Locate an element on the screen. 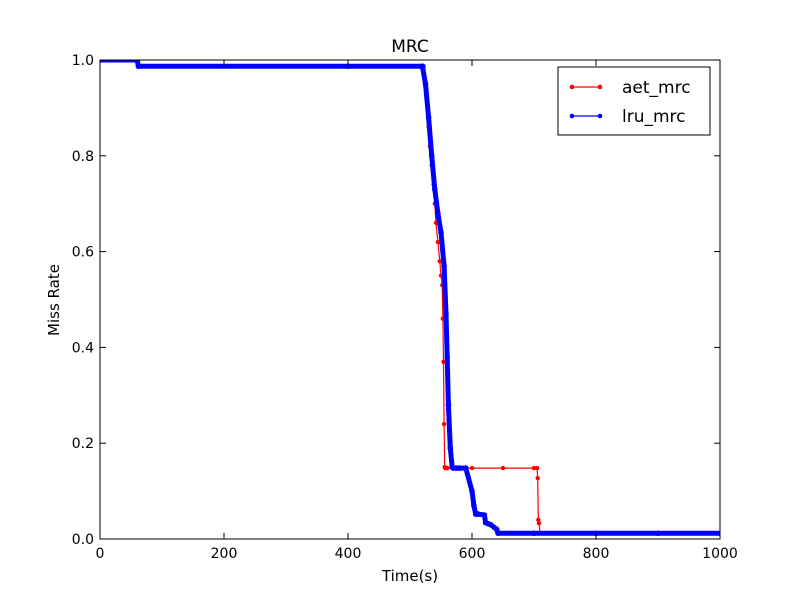  y-tick-label: 0.0 is located at coordinates (83, 540).